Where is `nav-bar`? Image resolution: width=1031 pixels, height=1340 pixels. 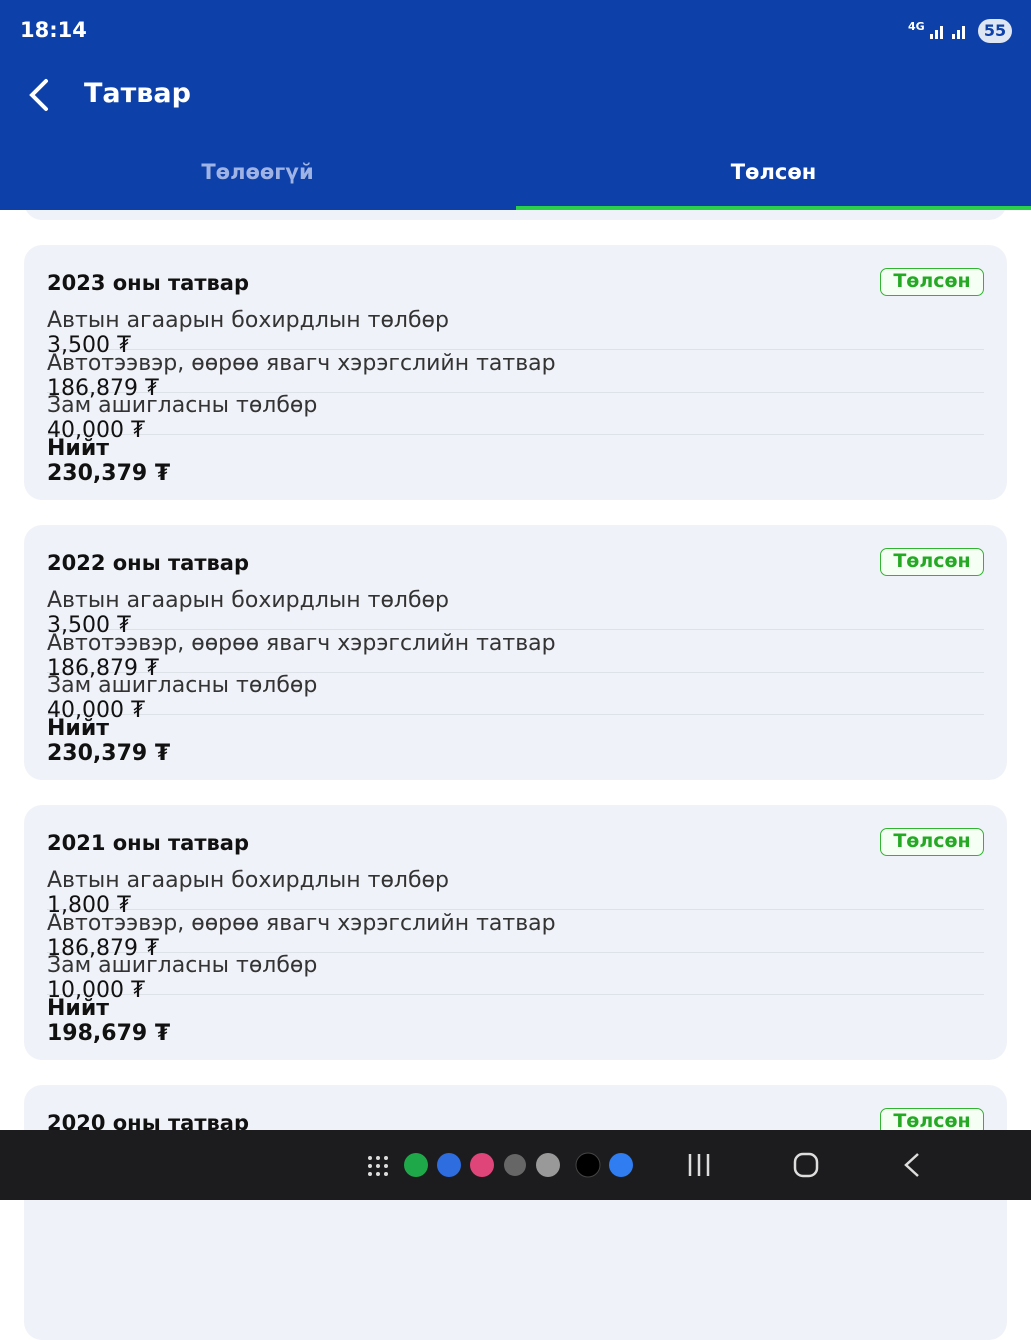 nav-bar is located at coordinates (515, 1165).